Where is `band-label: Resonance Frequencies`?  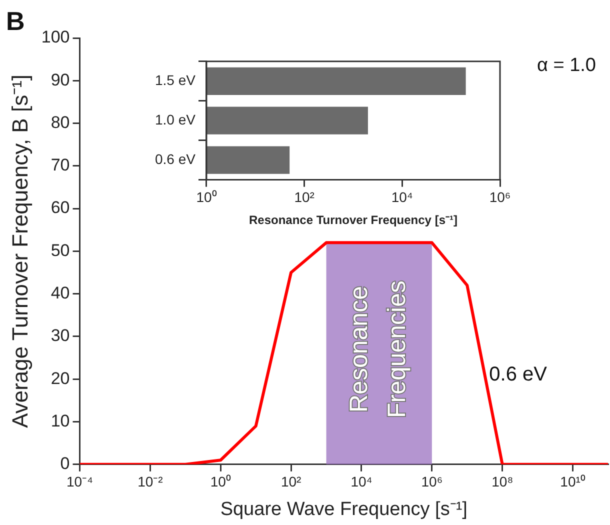
band-label: Resonance Frequencies is located at coordinates (377, 349).